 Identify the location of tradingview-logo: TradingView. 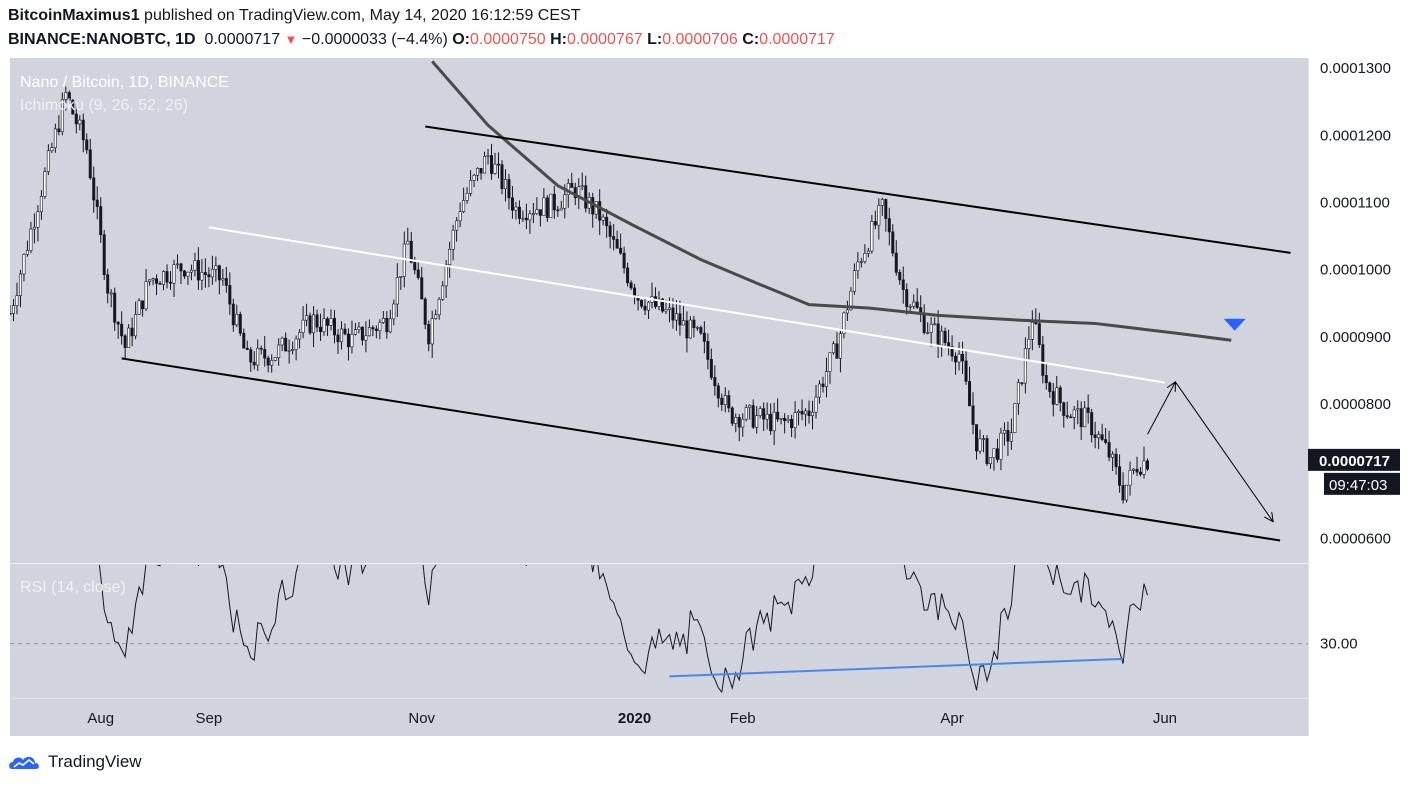
(75, 762).